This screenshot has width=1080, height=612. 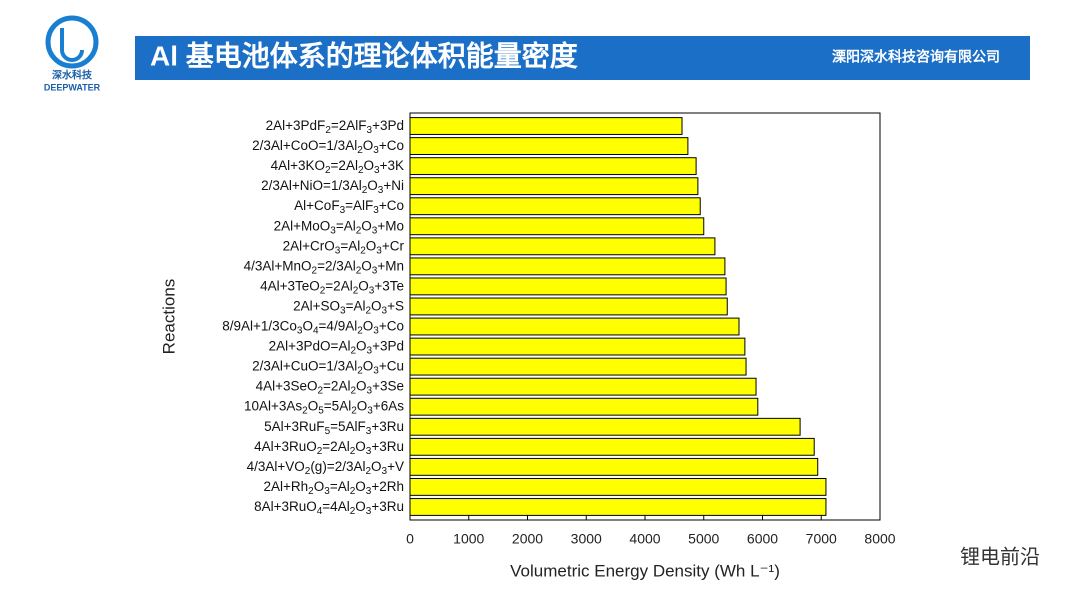 I want to click on x-tick-label: 0, so click(x=410, y=539).